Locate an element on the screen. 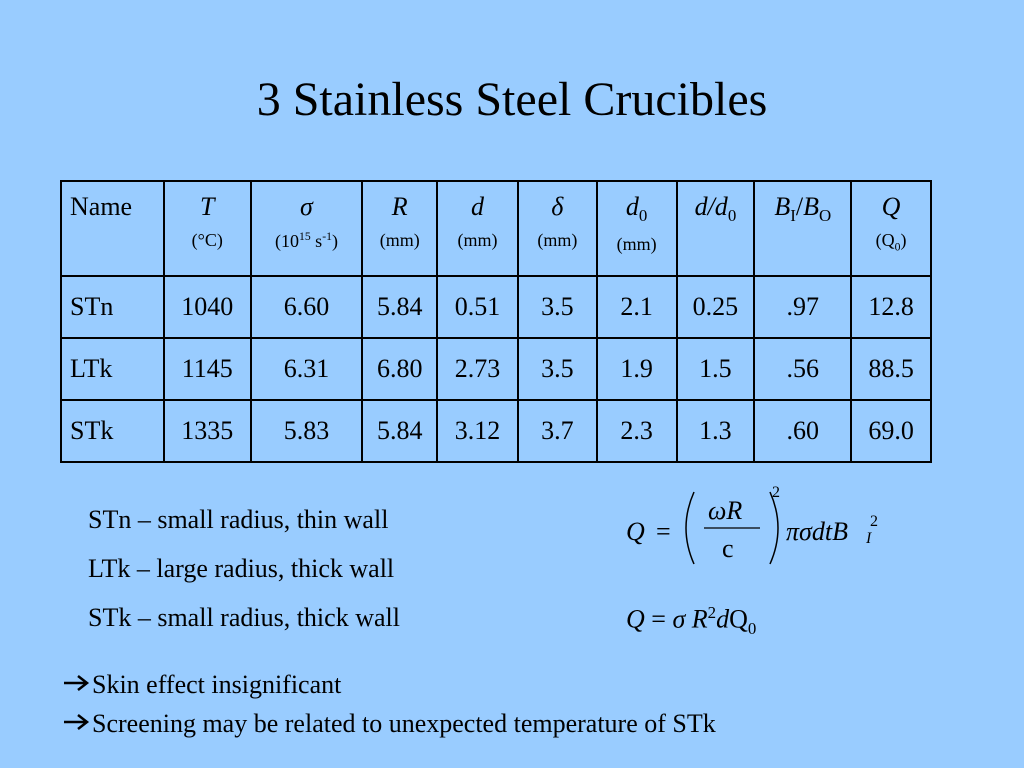 This screenshot has width=1024, height=768. table-cell: 0.25 is located at coordinates (715, 307).